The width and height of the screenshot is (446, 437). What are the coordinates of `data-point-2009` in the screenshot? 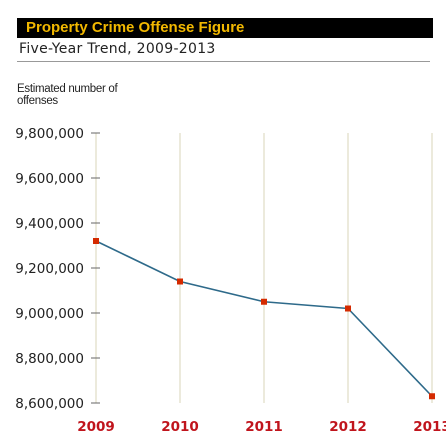 It's located at (96, 241).